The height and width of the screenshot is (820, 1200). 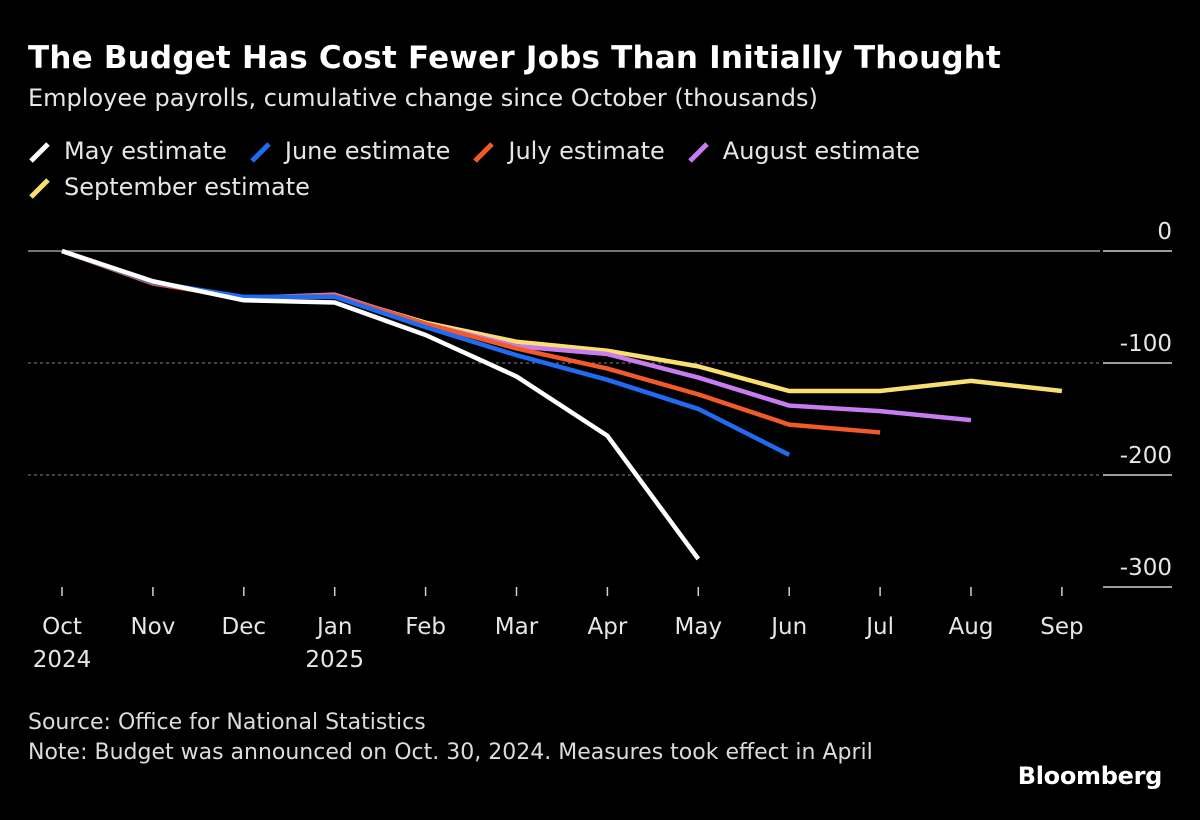 What do you see at coordinates (227, 722) in the screenshot?
I see `source-text: Source: Office for National Statistics` at bounding box center [227, 722].